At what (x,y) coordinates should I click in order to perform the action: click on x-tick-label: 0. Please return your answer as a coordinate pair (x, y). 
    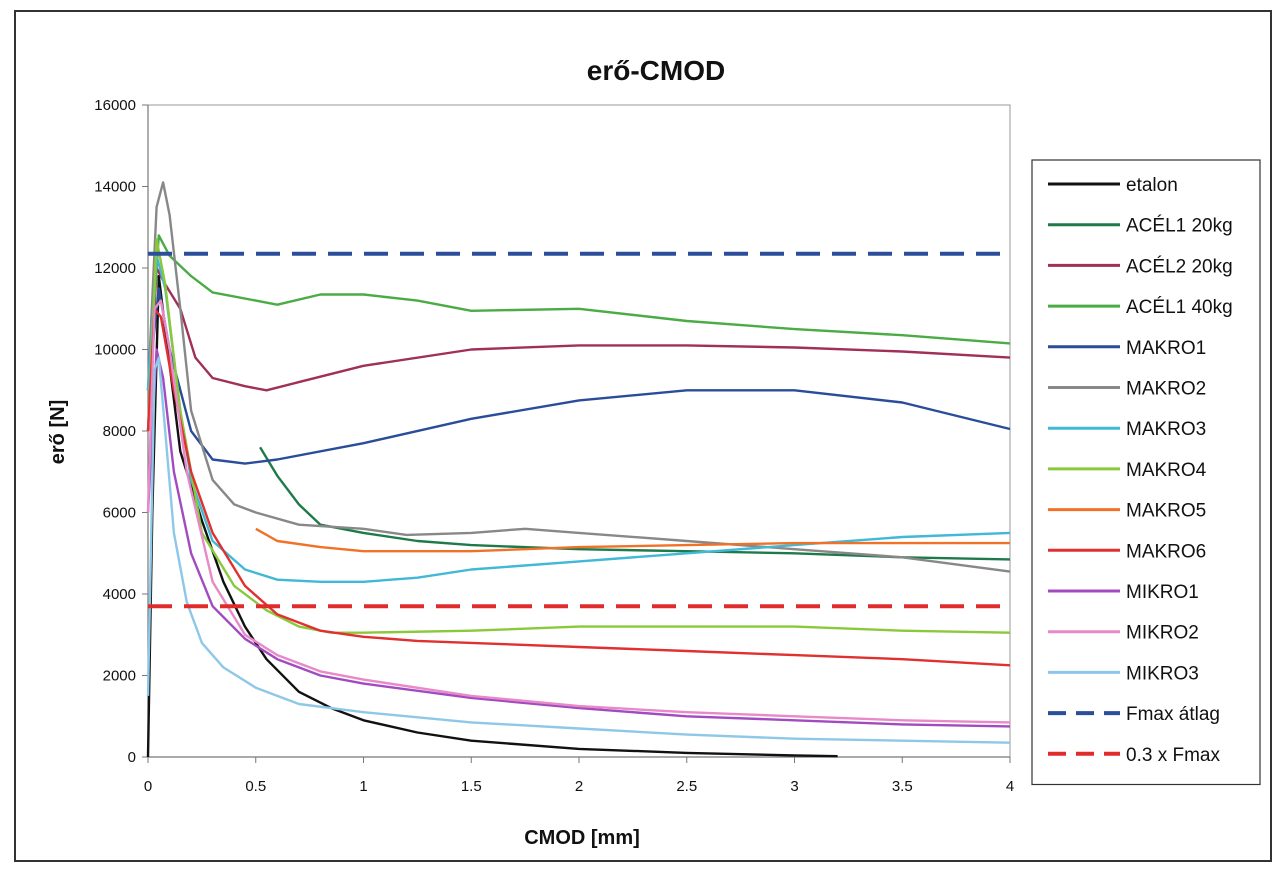
    Looking at the image, I should click on (148, 786).